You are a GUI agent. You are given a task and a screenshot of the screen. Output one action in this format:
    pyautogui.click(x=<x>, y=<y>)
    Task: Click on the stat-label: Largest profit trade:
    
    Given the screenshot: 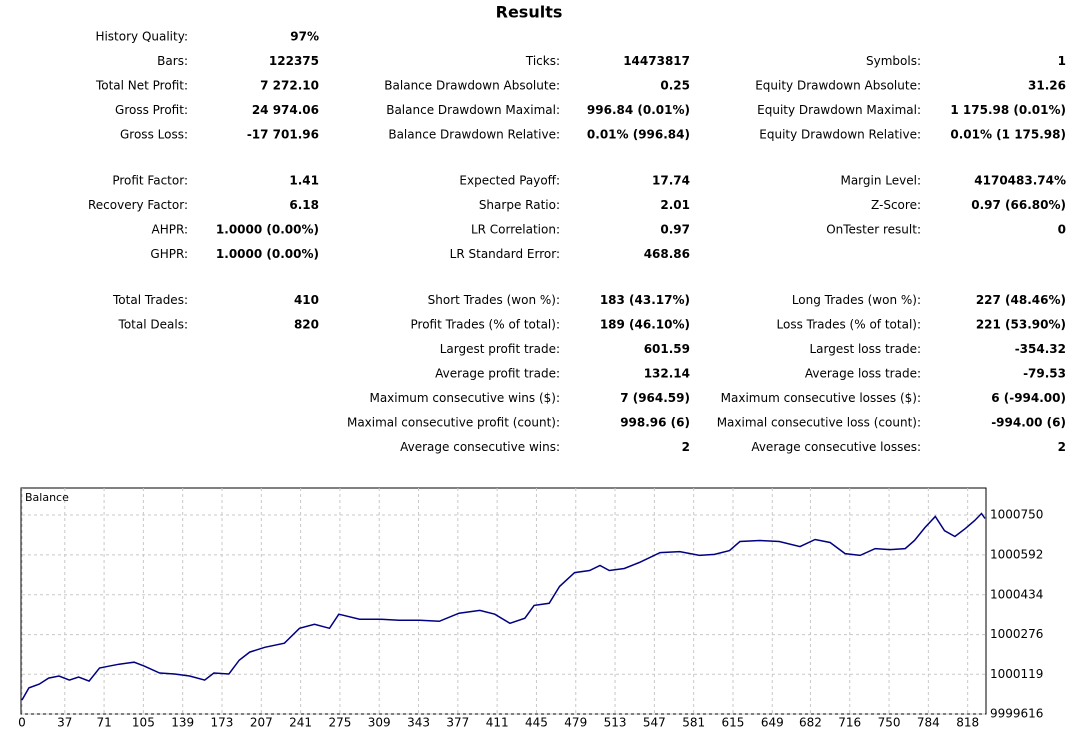 What is the action you would take?
    pyautogui.click(x=500, y=349)
    